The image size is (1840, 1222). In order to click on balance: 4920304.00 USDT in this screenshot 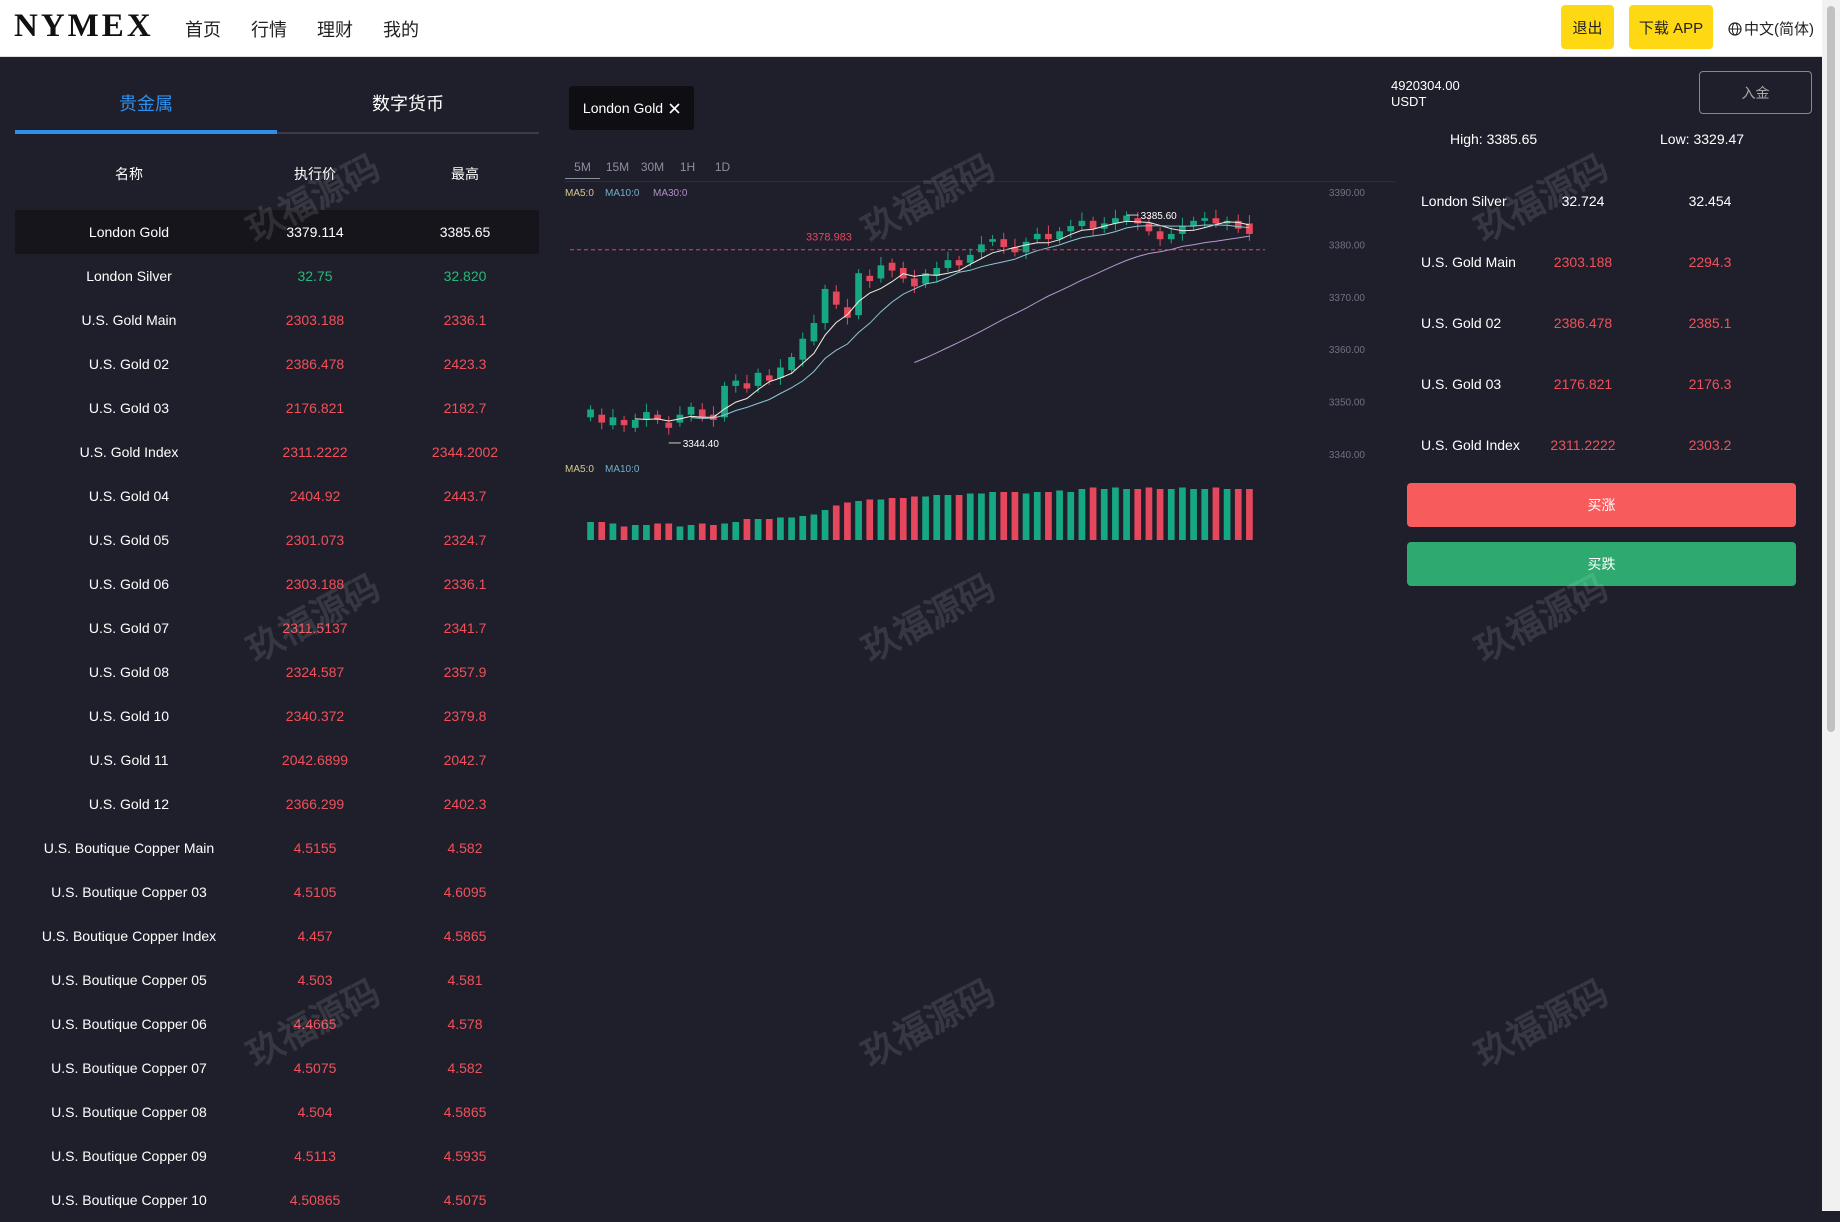, I will do `click(1425, 94)`.